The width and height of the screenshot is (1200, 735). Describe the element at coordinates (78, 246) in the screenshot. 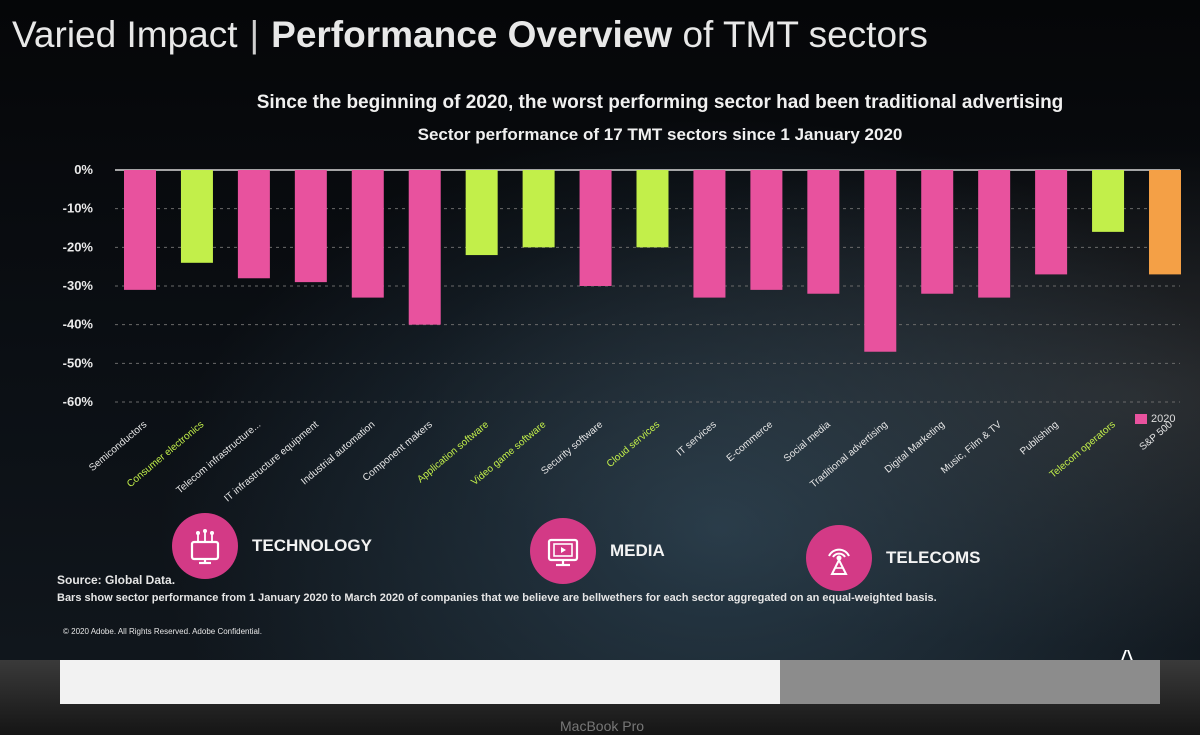

I see `y-tick-label: -20%` at that location.